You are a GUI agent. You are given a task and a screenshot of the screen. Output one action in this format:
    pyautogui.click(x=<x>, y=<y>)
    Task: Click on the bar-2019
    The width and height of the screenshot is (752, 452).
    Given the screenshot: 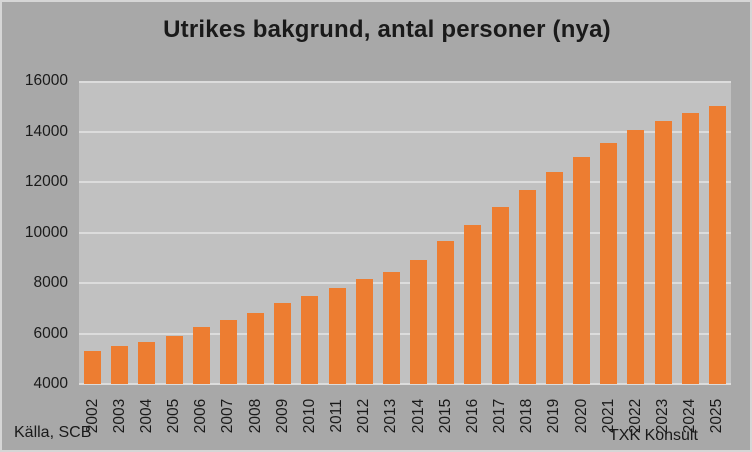 What is the action you would take?
    pyautogui.click(x=554, y=278)
    